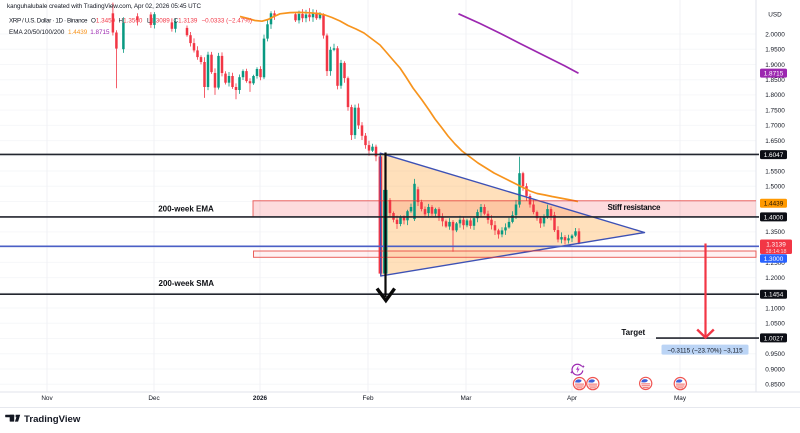 This screenshot has height=433, width=800. What do you see at coordinates (775, 126) in the screenshot?
I see `svg-text: 1.7000` at bounding box center [775, 126].